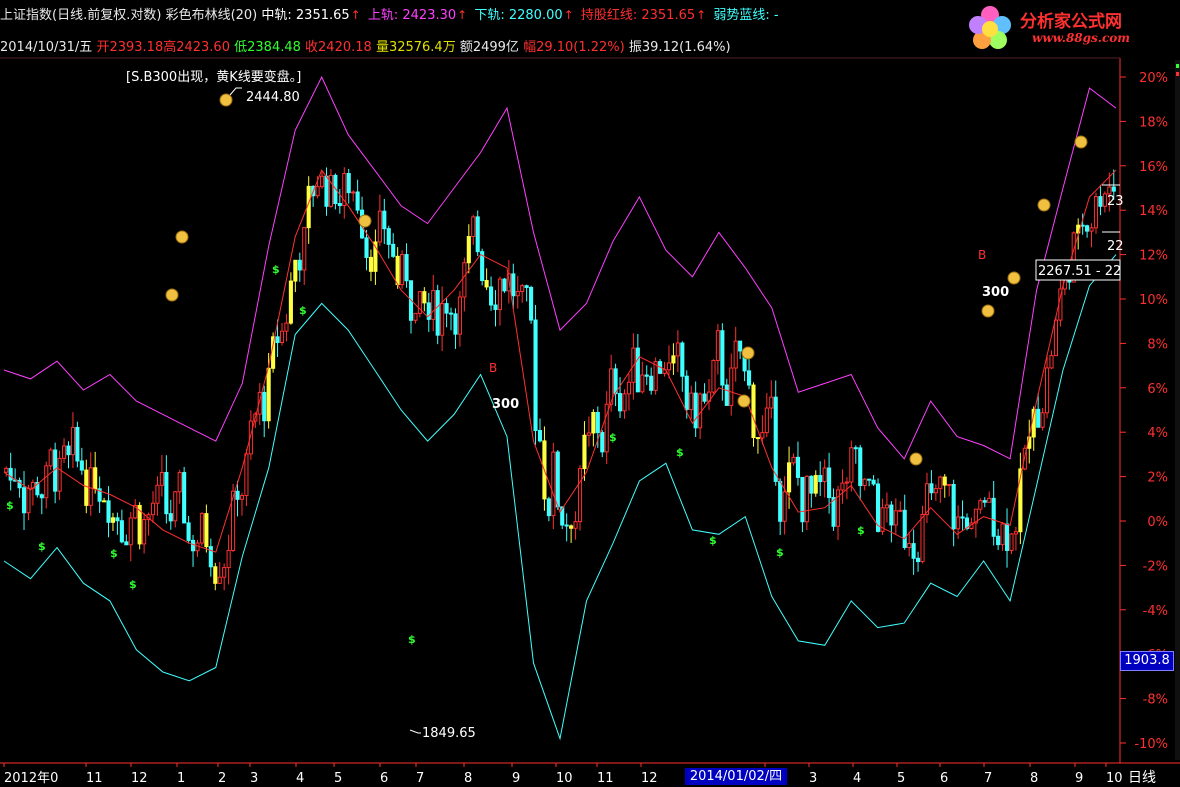 The image size is (1180, 787). I want to click on y-tick-label: 4%, so click(1157, 433).